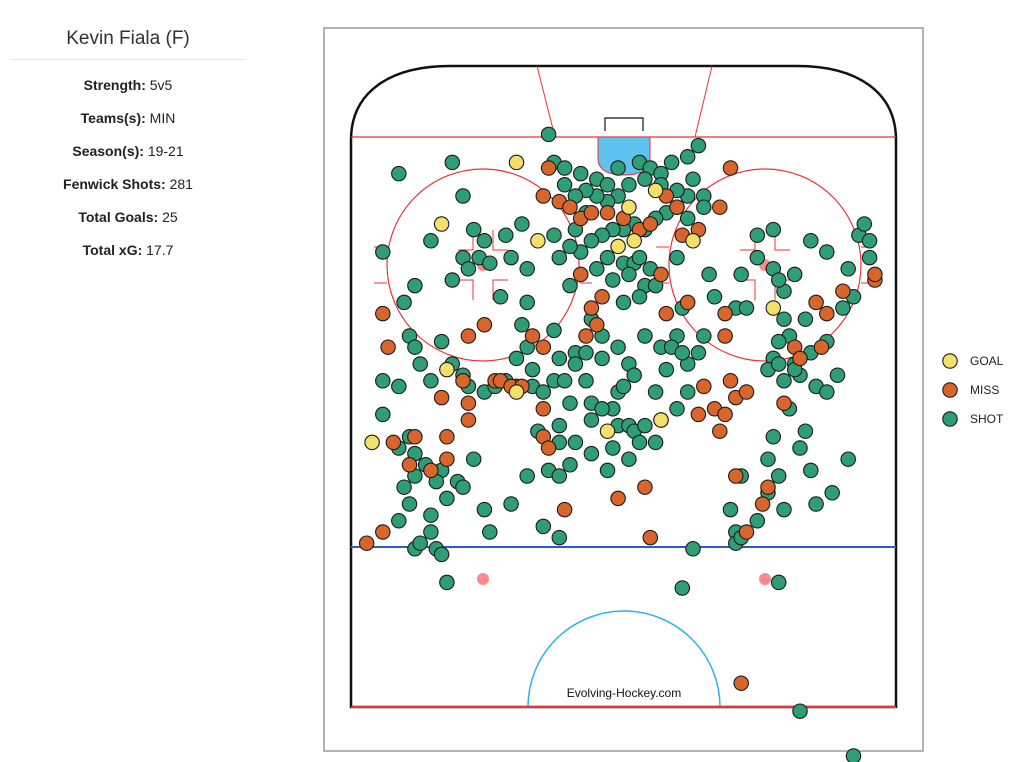 The image size is (1024, 762). What do you see at coordinates (112, 250) in the screenshot?
I see `stat-label: Total xG:` at bounding box center [112, 250].